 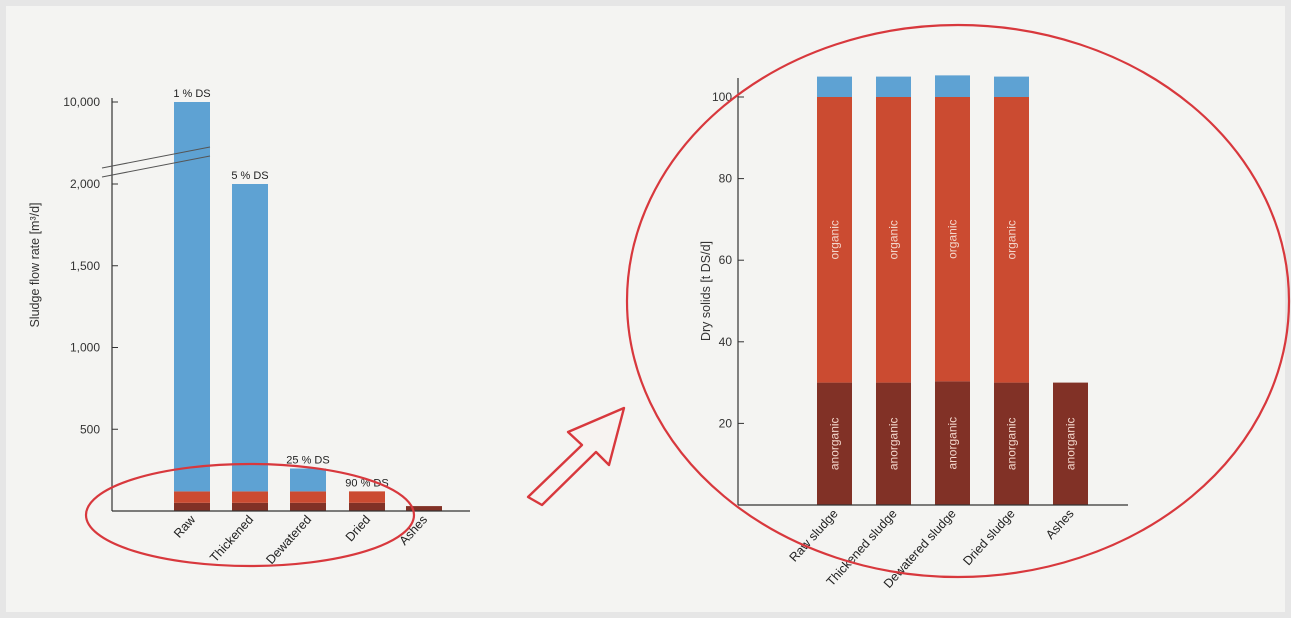 What do you see at coordinates (988, 538) in the screenshot?
I see `right-category-label: Dried sludge` at bounding box center [988, 538].